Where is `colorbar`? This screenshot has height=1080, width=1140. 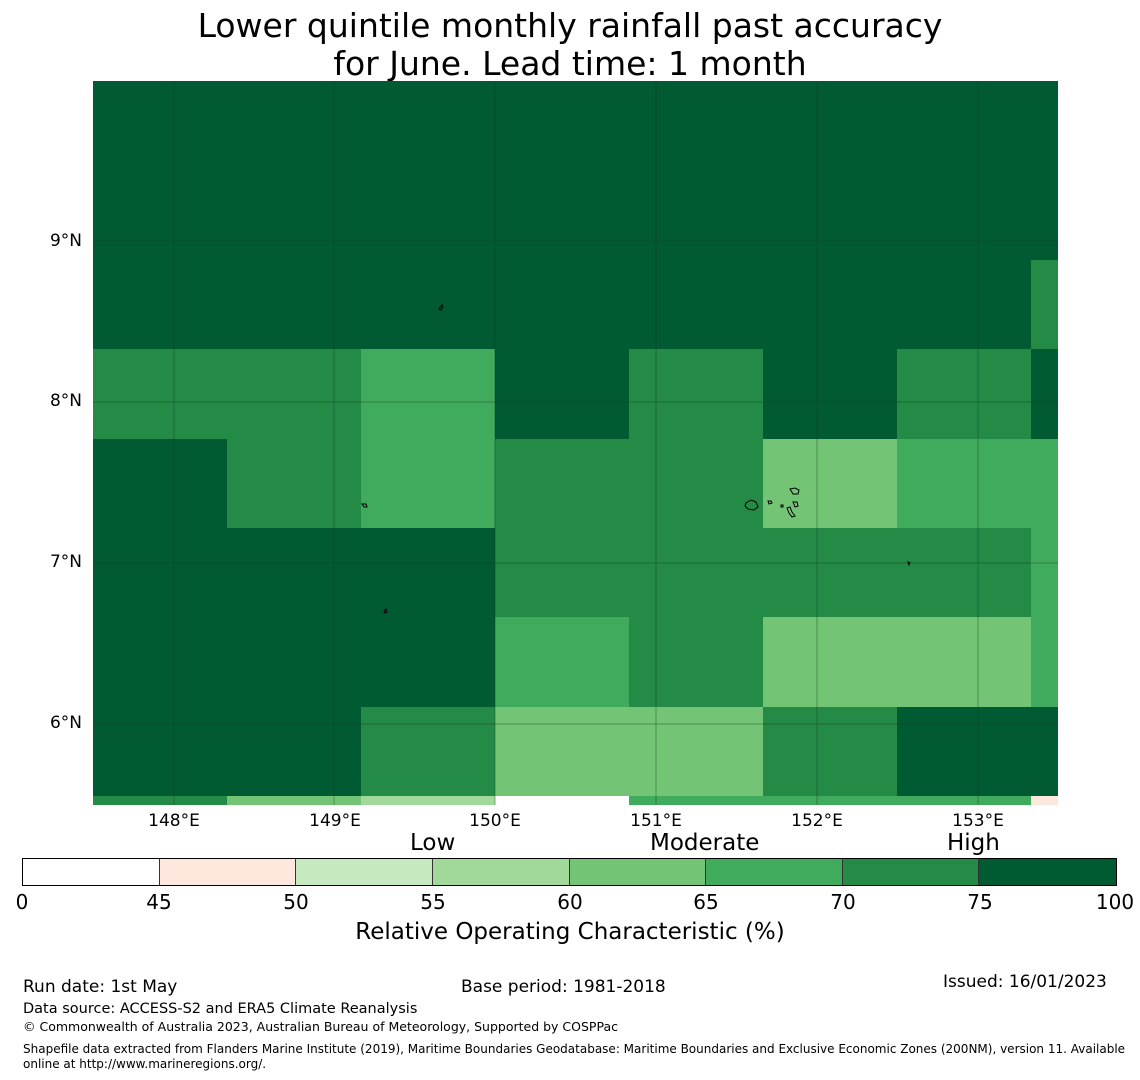 colorbar is located at coordinates (569, 872).